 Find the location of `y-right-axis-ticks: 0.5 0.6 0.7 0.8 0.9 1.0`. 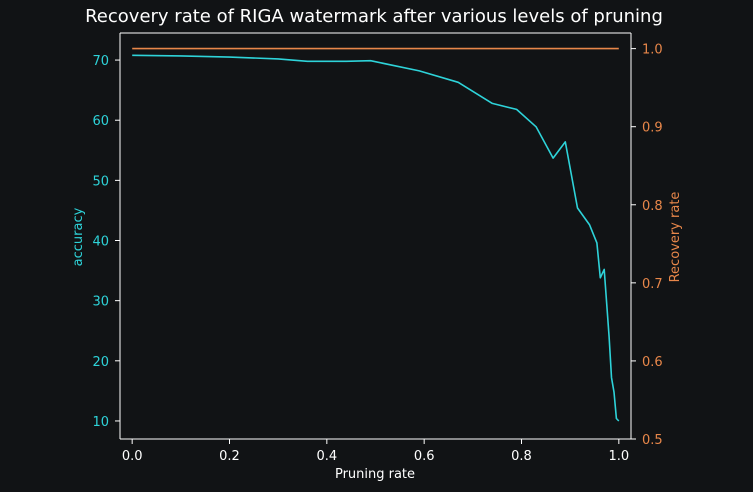

y-right-axis-ticks: 0.5 0.6 0.7 0.8 0.9 1.0 is located at coordinates (647, 245).